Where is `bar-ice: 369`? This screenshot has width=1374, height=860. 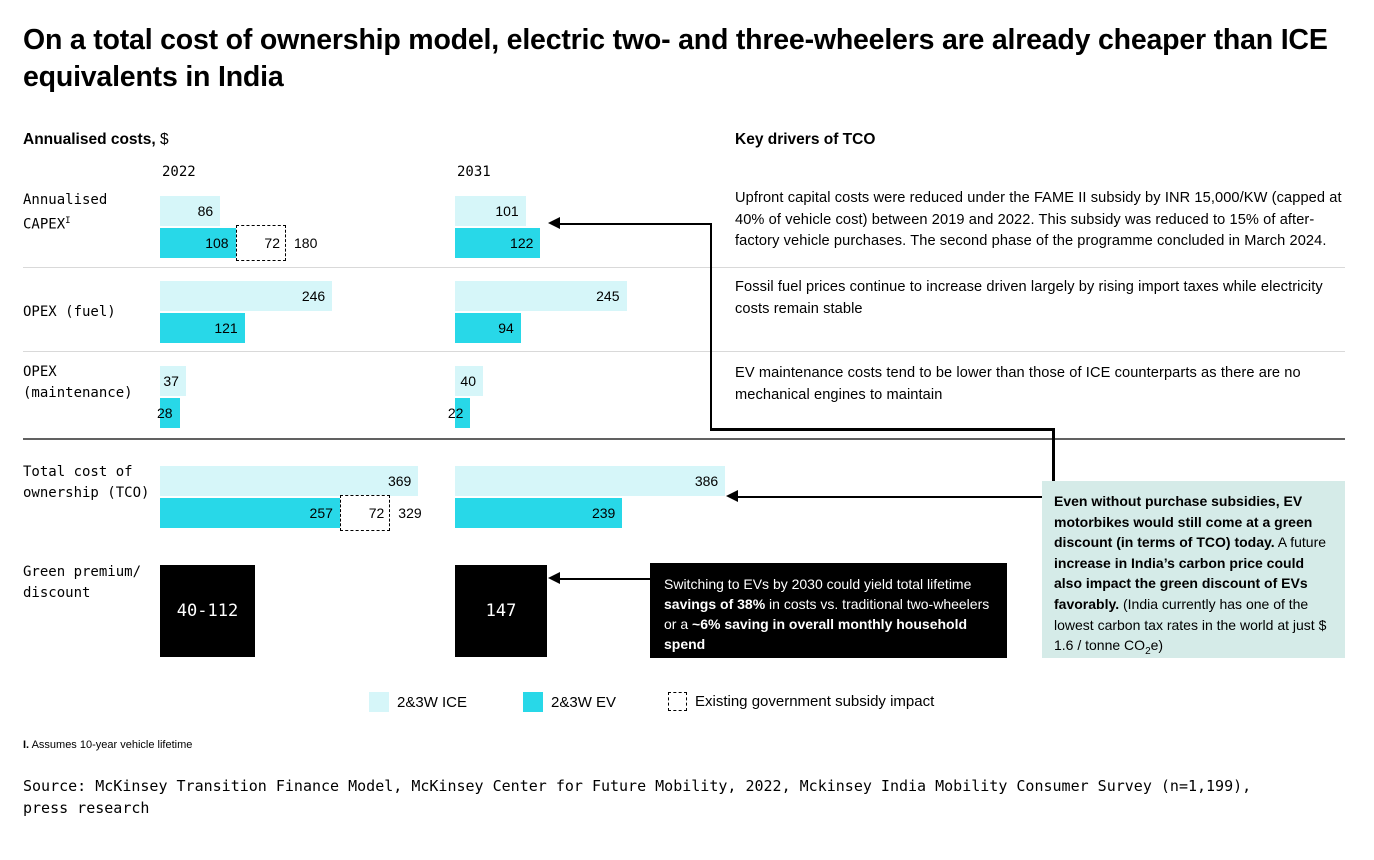
bar-ice: 369 is located at coordinates (289, 481).